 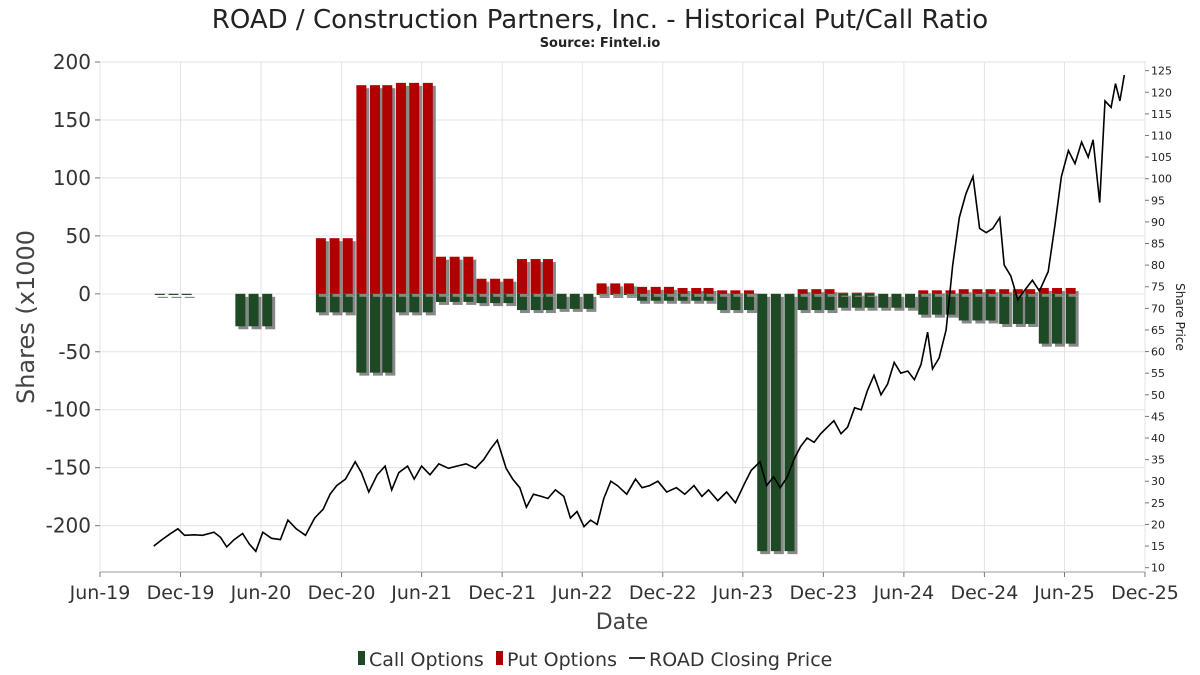 What do you see at coordinates (823, 593) in the screenshot?
I see `x-tick-label: Dec-23` at bounding box center [823, 593].